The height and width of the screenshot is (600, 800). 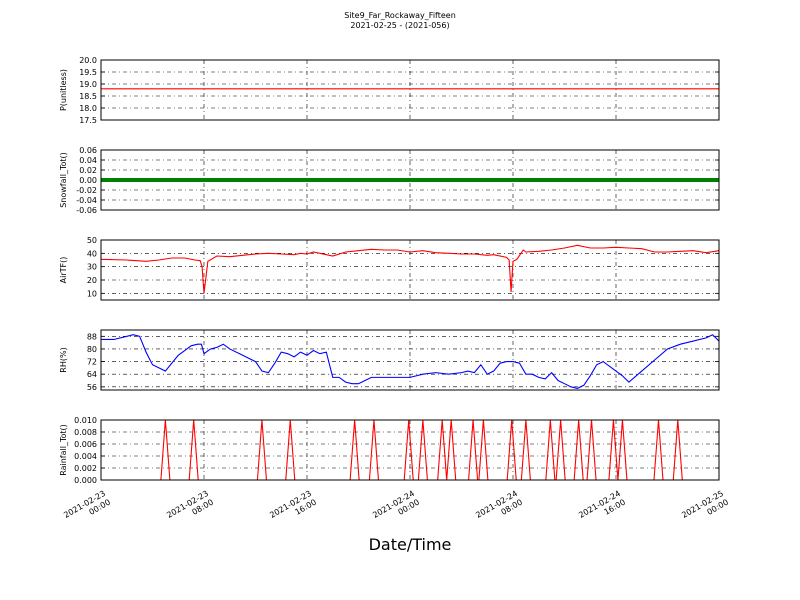 What do you see at coordinates (86, 190) in the screenshot?
I see `y-tick-label: -0.02` at bounding box center [86, 190].